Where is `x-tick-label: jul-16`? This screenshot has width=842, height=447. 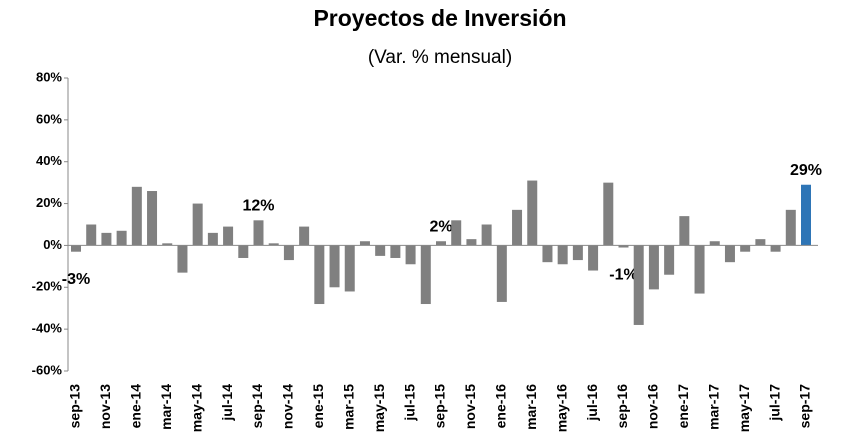 x-tick-label: jul-16 is located at coordinates (592, 403).